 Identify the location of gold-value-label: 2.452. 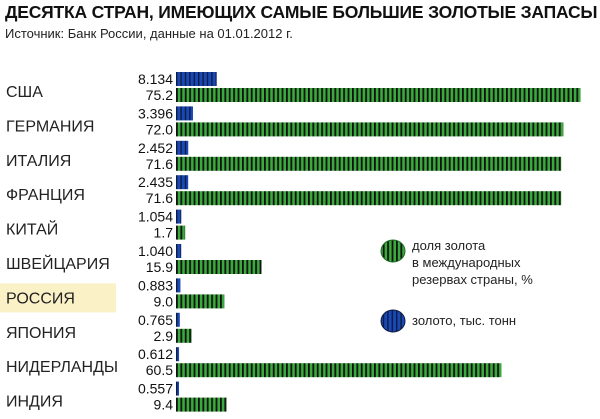
(155, 148).